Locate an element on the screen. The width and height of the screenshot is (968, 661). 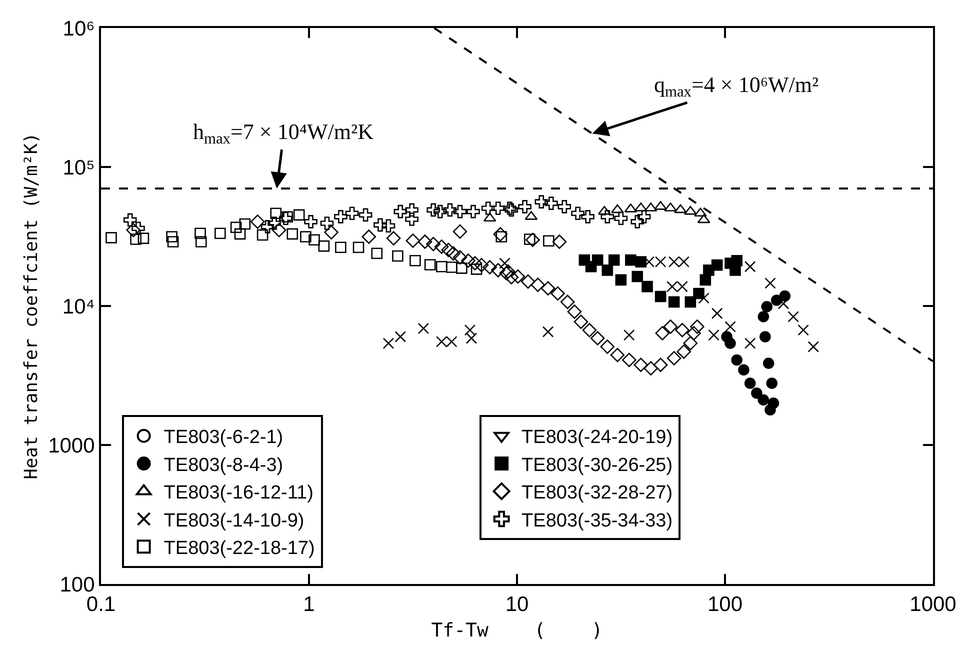
x-tick-label: 100 is located at coordinates (725, 604).